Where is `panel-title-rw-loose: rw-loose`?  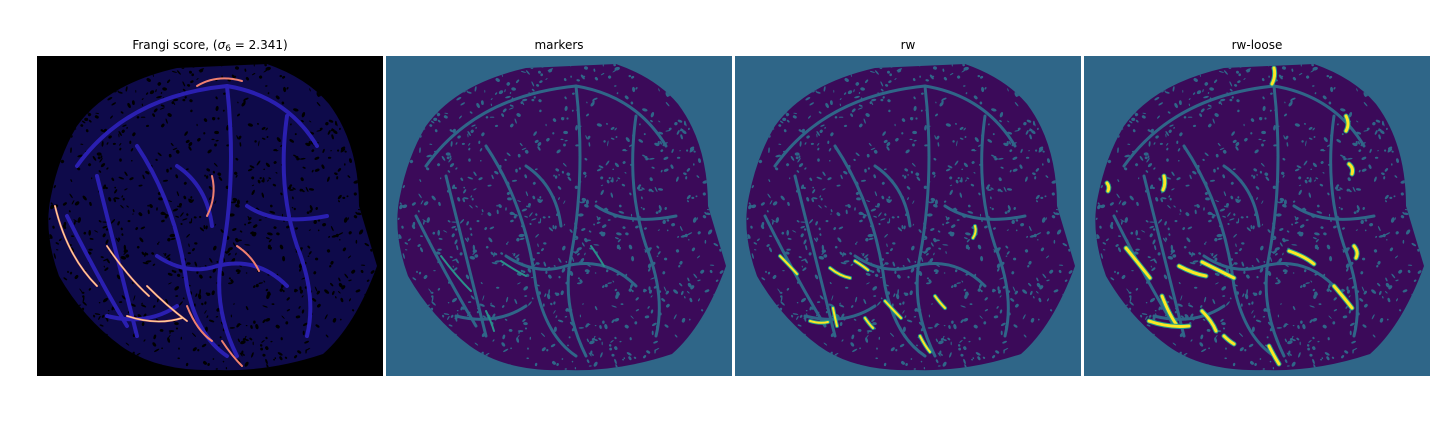
panel-title-rw-loose: rw-loose is located at coordinates (1257, 45).